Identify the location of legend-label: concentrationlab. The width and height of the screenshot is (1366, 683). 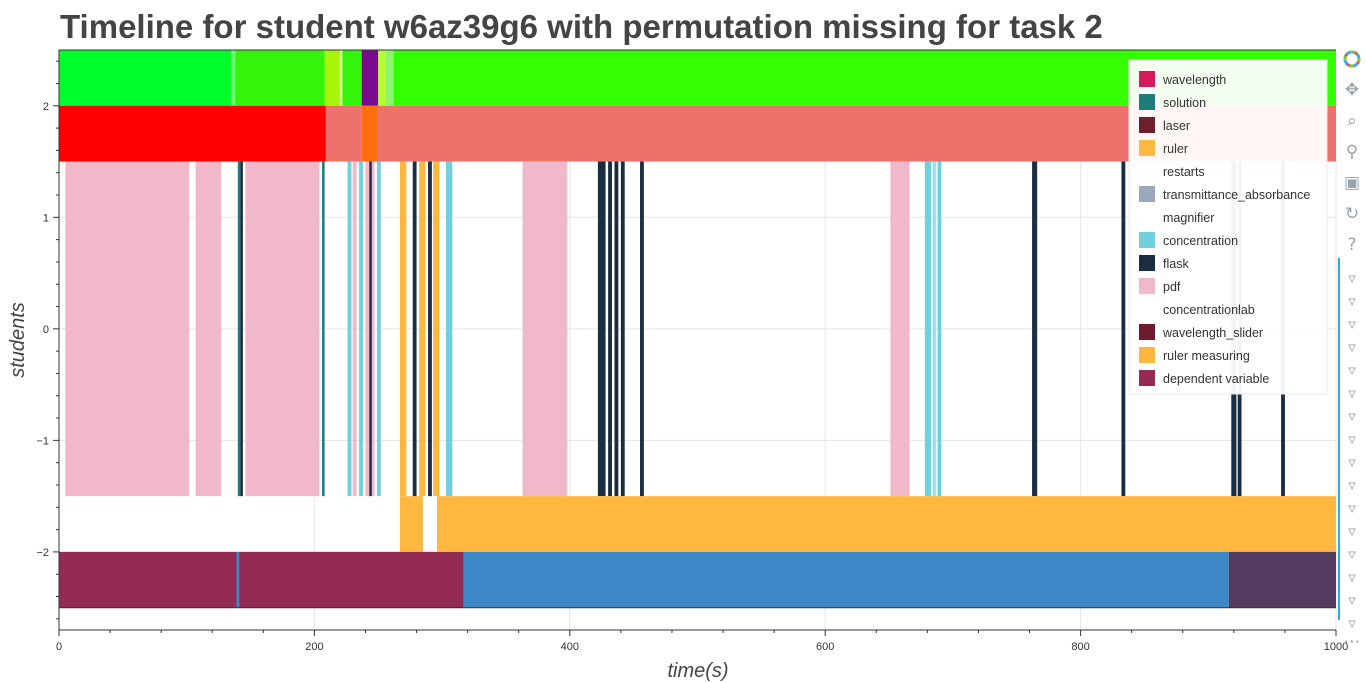
(1209, 310).